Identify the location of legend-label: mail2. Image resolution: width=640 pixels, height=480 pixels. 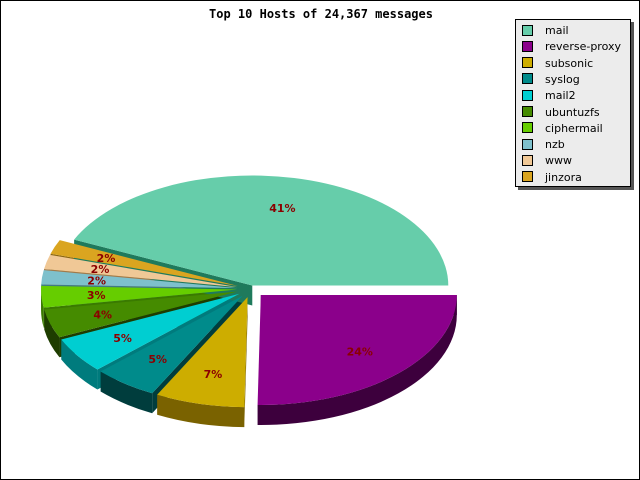
(560, 96).